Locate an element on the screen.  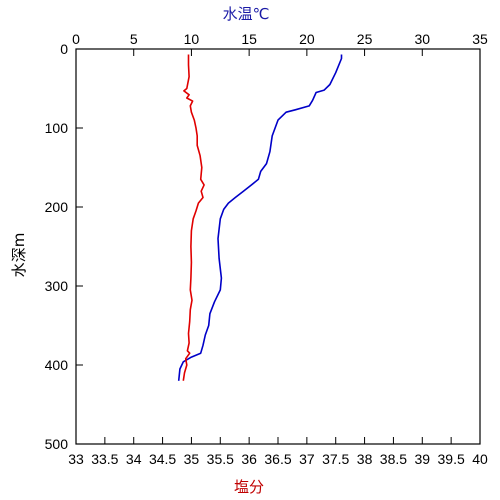
bottom-tick-label: 34 is located at coordinates (134, 459).